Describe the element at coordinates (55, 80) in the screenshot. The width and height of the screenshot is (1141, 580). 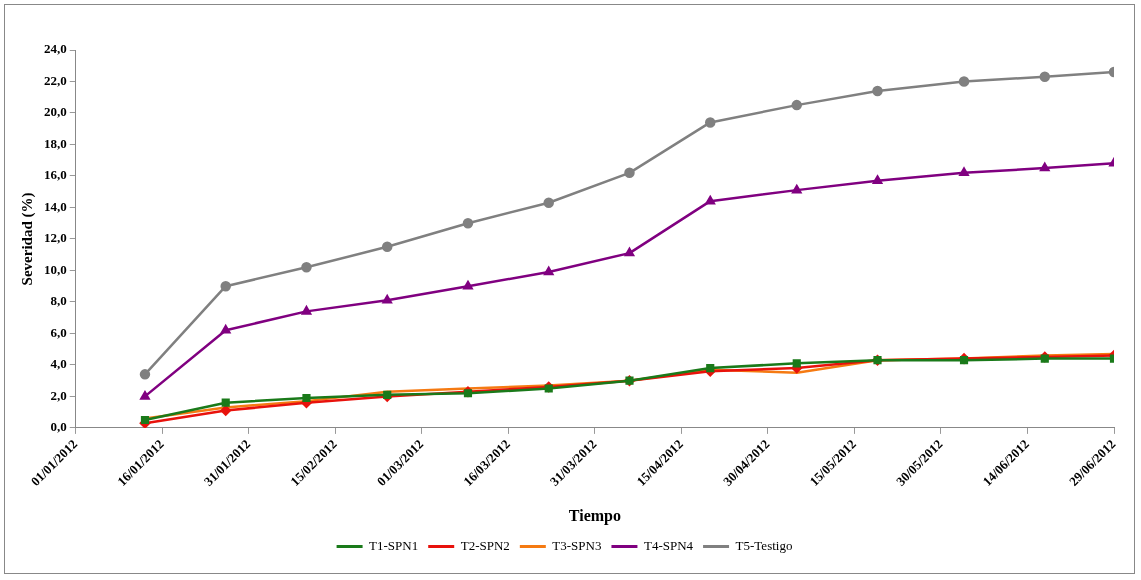
I see `y-tick-label: 22,0` at that location.